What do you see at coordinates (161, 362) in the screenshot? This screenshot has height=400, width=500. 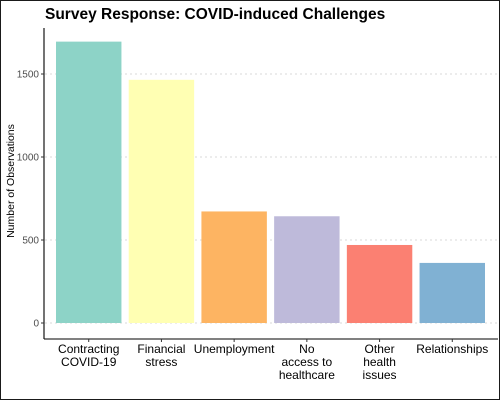 I see `x-tick-label-line: stress` at bounding box center [161, 362].